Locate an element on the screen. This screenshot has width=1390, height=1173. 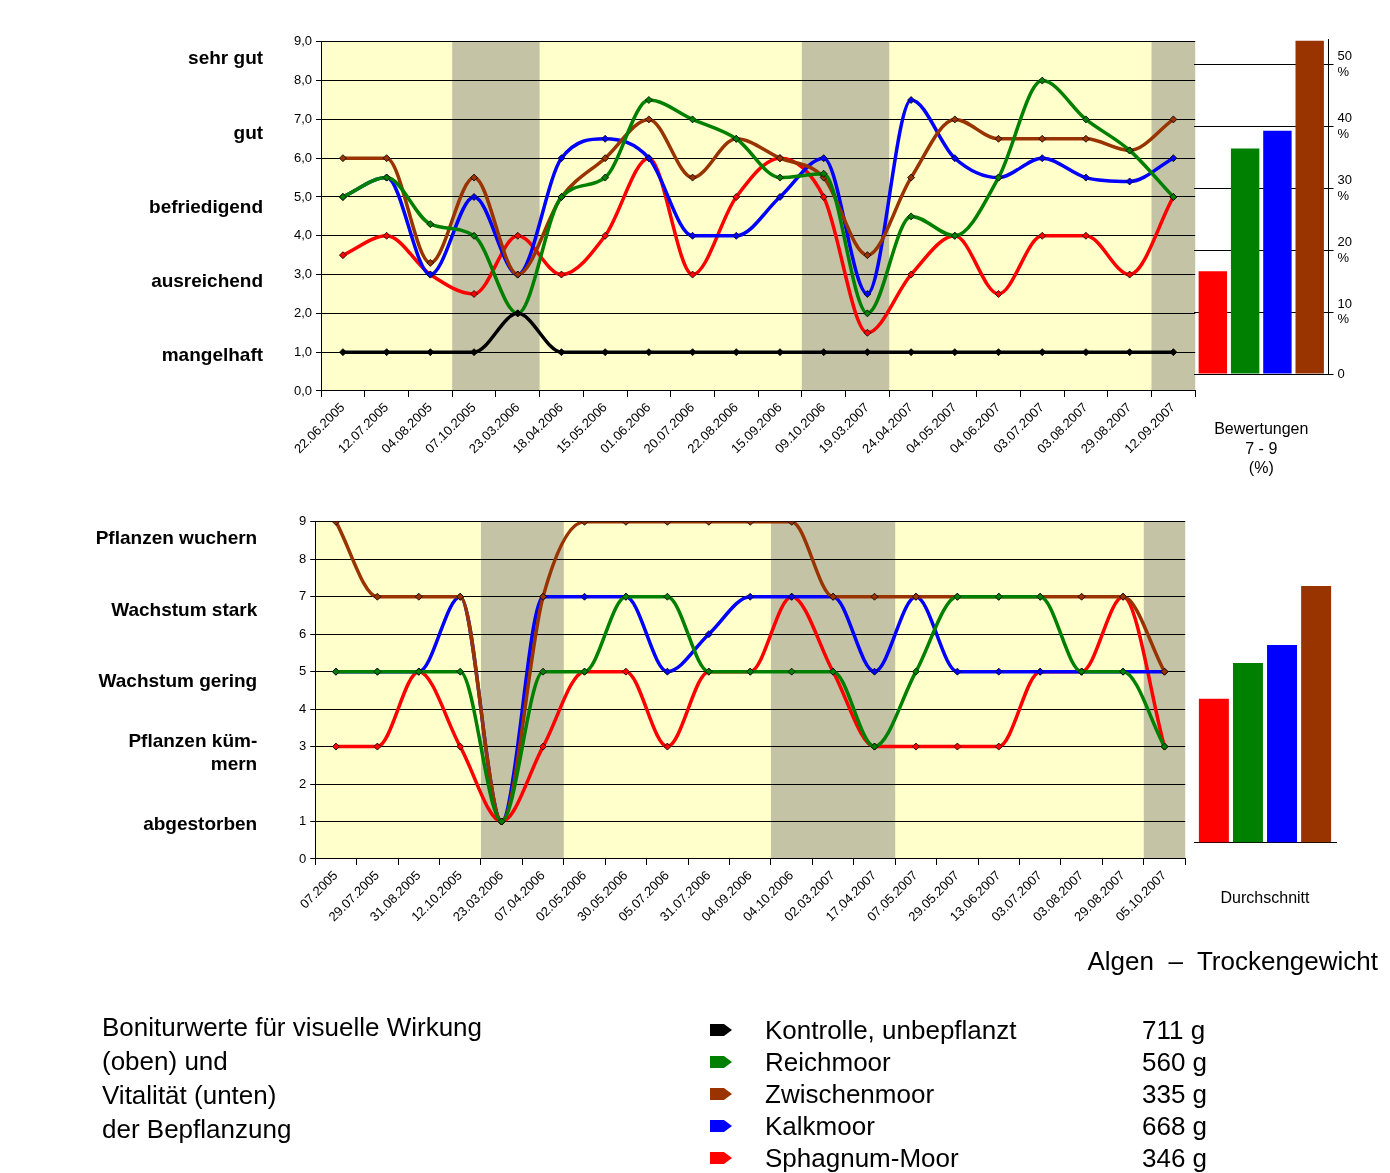
category-label: Kalkmoor is located at coordinates (820, 1126).